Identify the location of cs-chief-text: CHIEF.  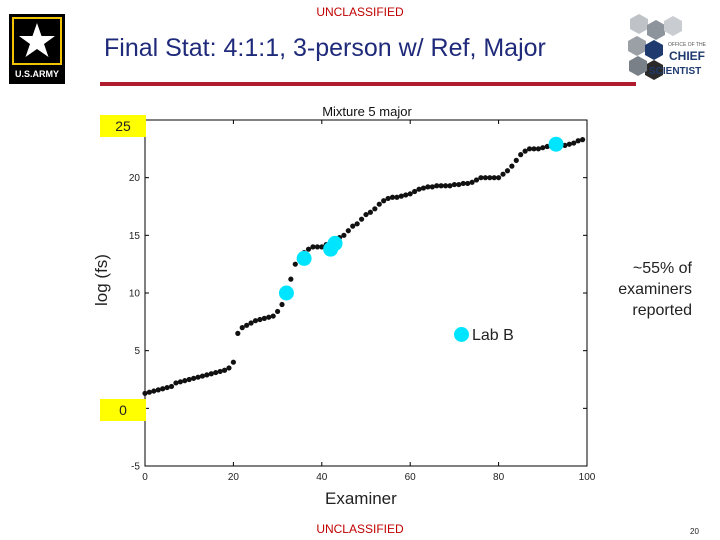
(687, 56).